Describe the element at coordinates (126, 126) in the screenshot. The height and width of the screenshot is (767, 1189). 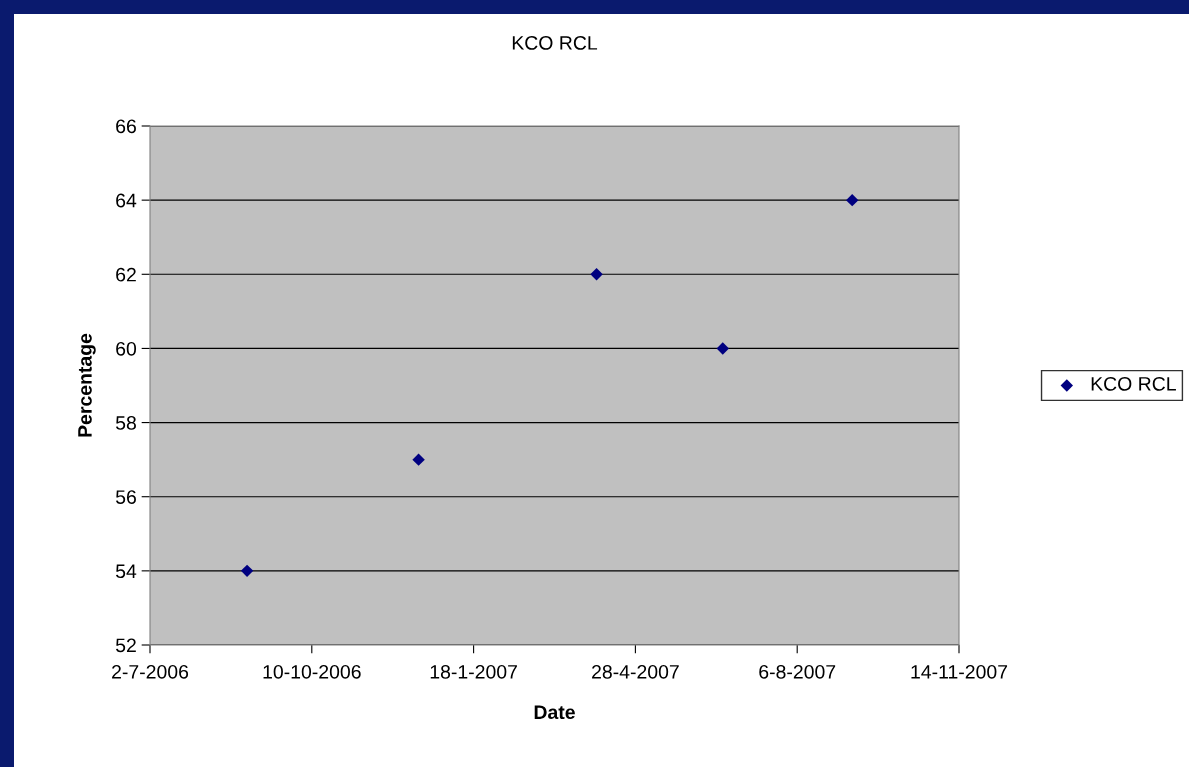
I see `y-tick-label: 66` at that location.